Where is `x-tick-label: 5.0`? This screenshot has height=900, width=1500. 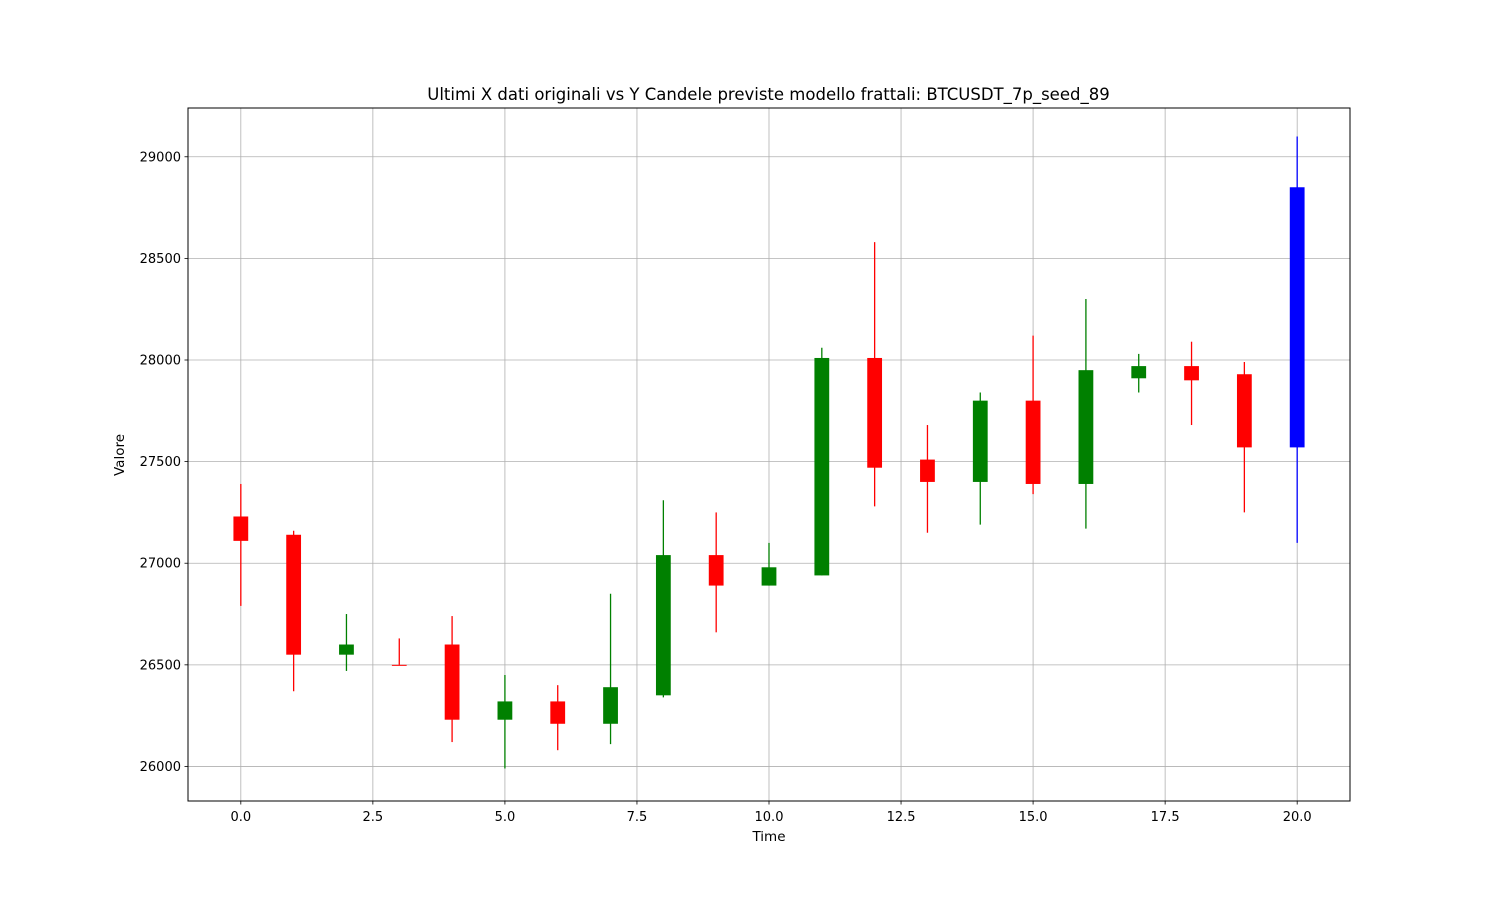 x-tick-label: 5.0 is located at coordinates (505, 817).